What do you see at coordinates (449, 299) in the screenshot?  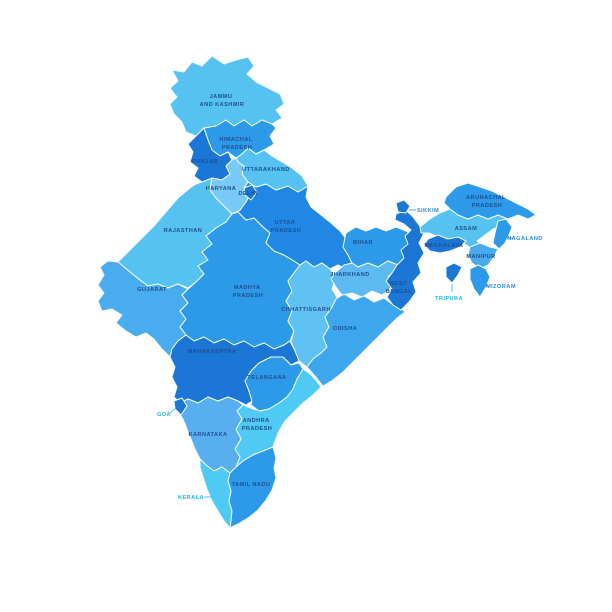 I see `label-tripura: TRIPURA` at bounding box center [449, 299].